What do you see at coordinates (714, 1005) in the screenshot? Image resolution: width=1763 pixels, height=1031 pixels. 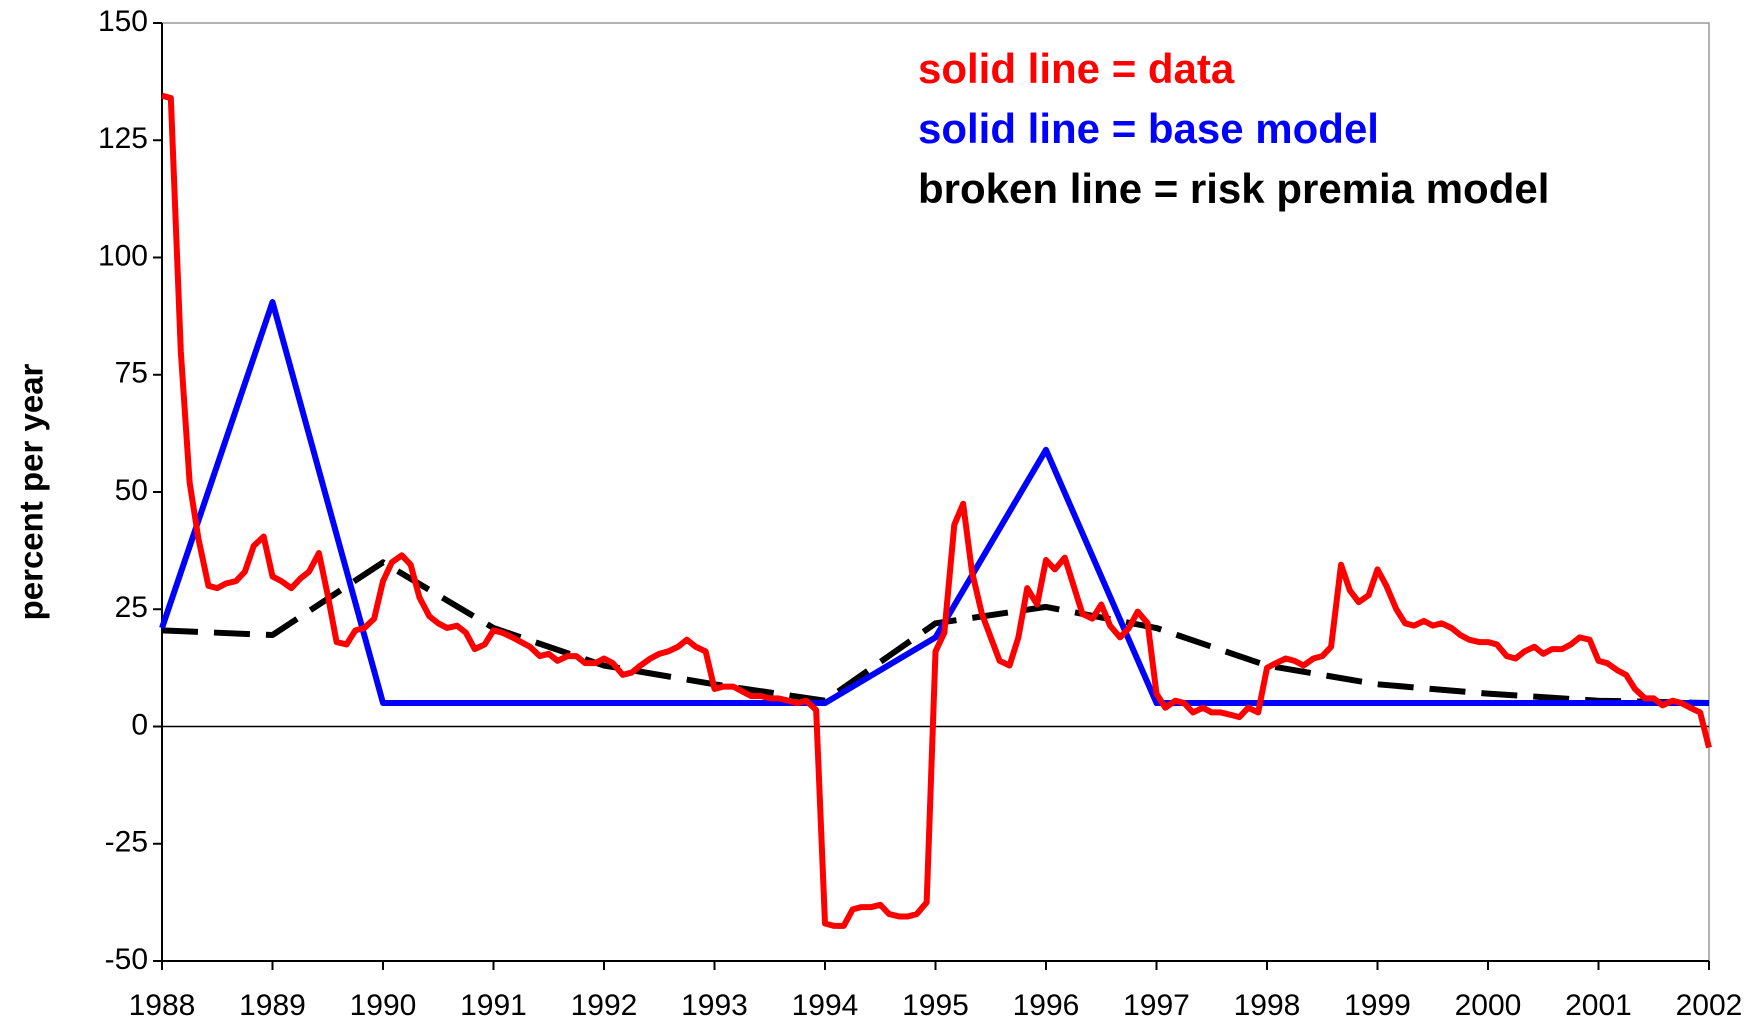 I see `x-tick-label: 1993` at bounding box center [714, 1005].